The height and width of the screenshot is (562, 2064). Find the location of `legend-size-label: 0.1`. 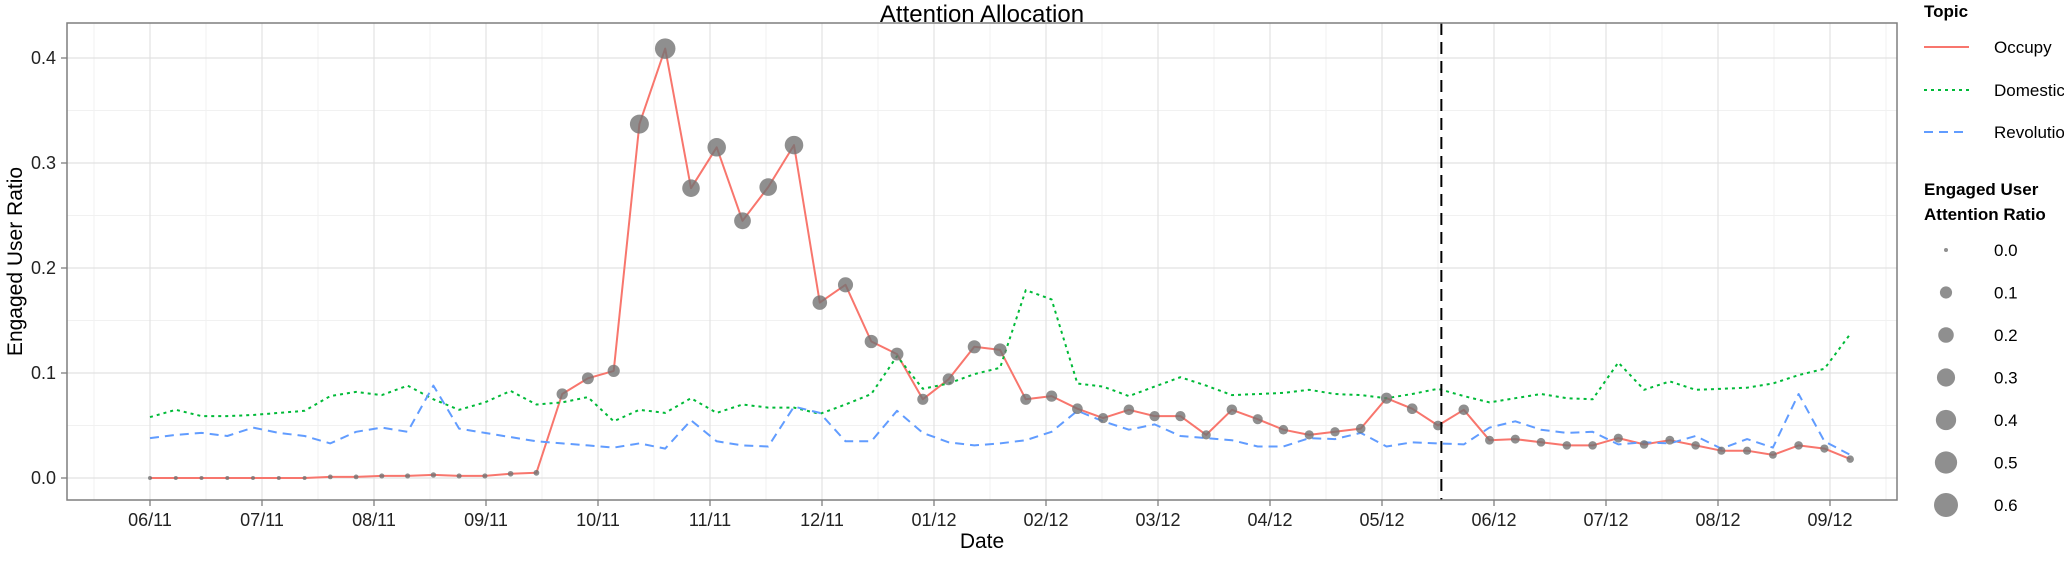

legend-size-label: 0.1 is located at coordinates (2006, 293).